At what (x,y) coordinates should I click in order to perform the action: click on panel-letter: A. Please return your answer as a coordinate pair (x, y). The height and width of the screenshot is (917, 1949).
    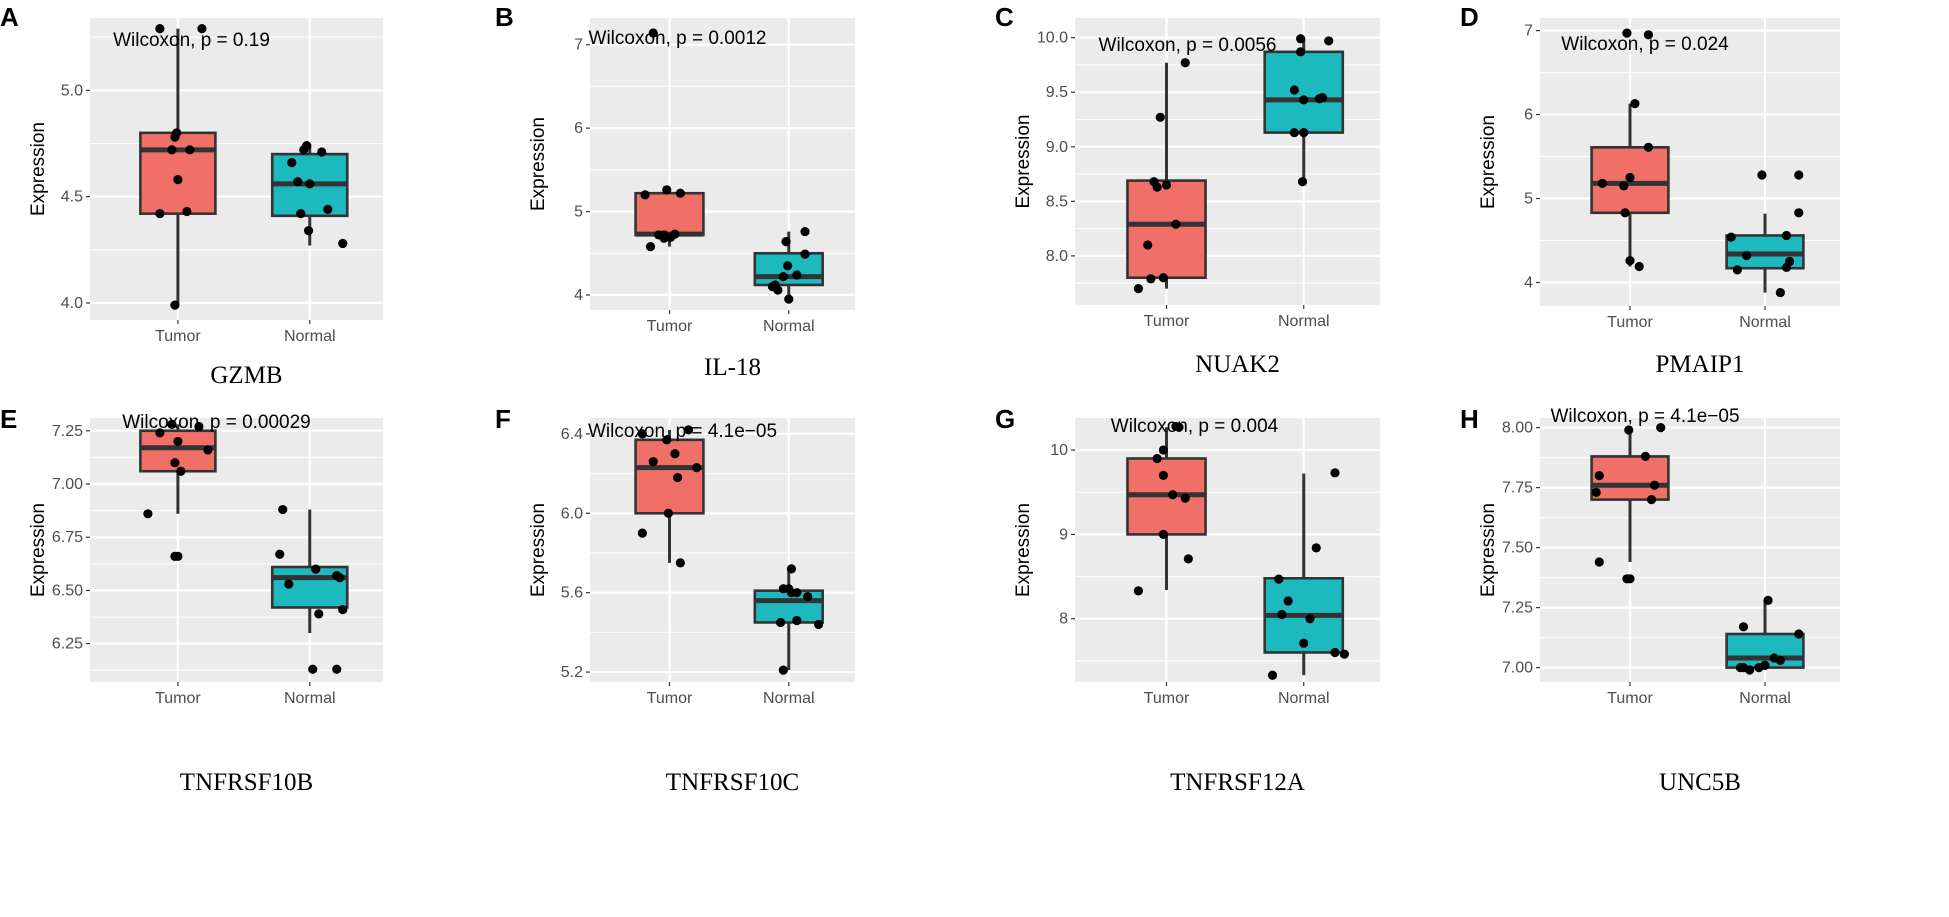
    Looking at the image, I should click on (9, 17).